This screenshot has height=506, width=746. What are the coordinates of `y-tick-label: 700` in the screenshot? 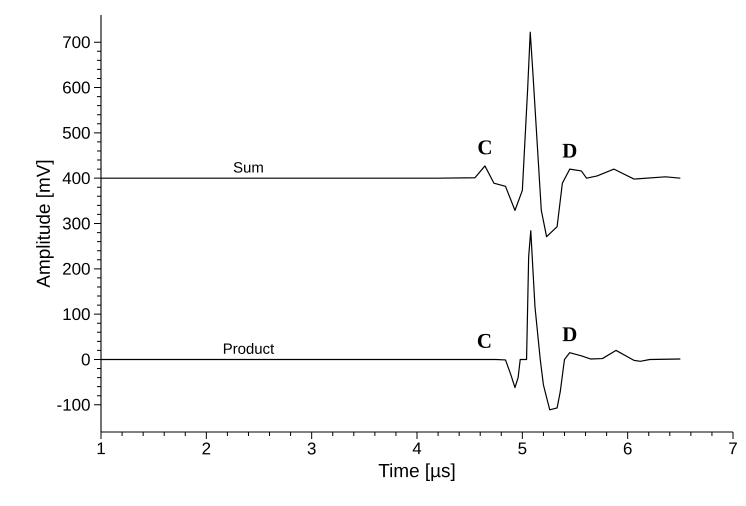 It's located at (76, 42).